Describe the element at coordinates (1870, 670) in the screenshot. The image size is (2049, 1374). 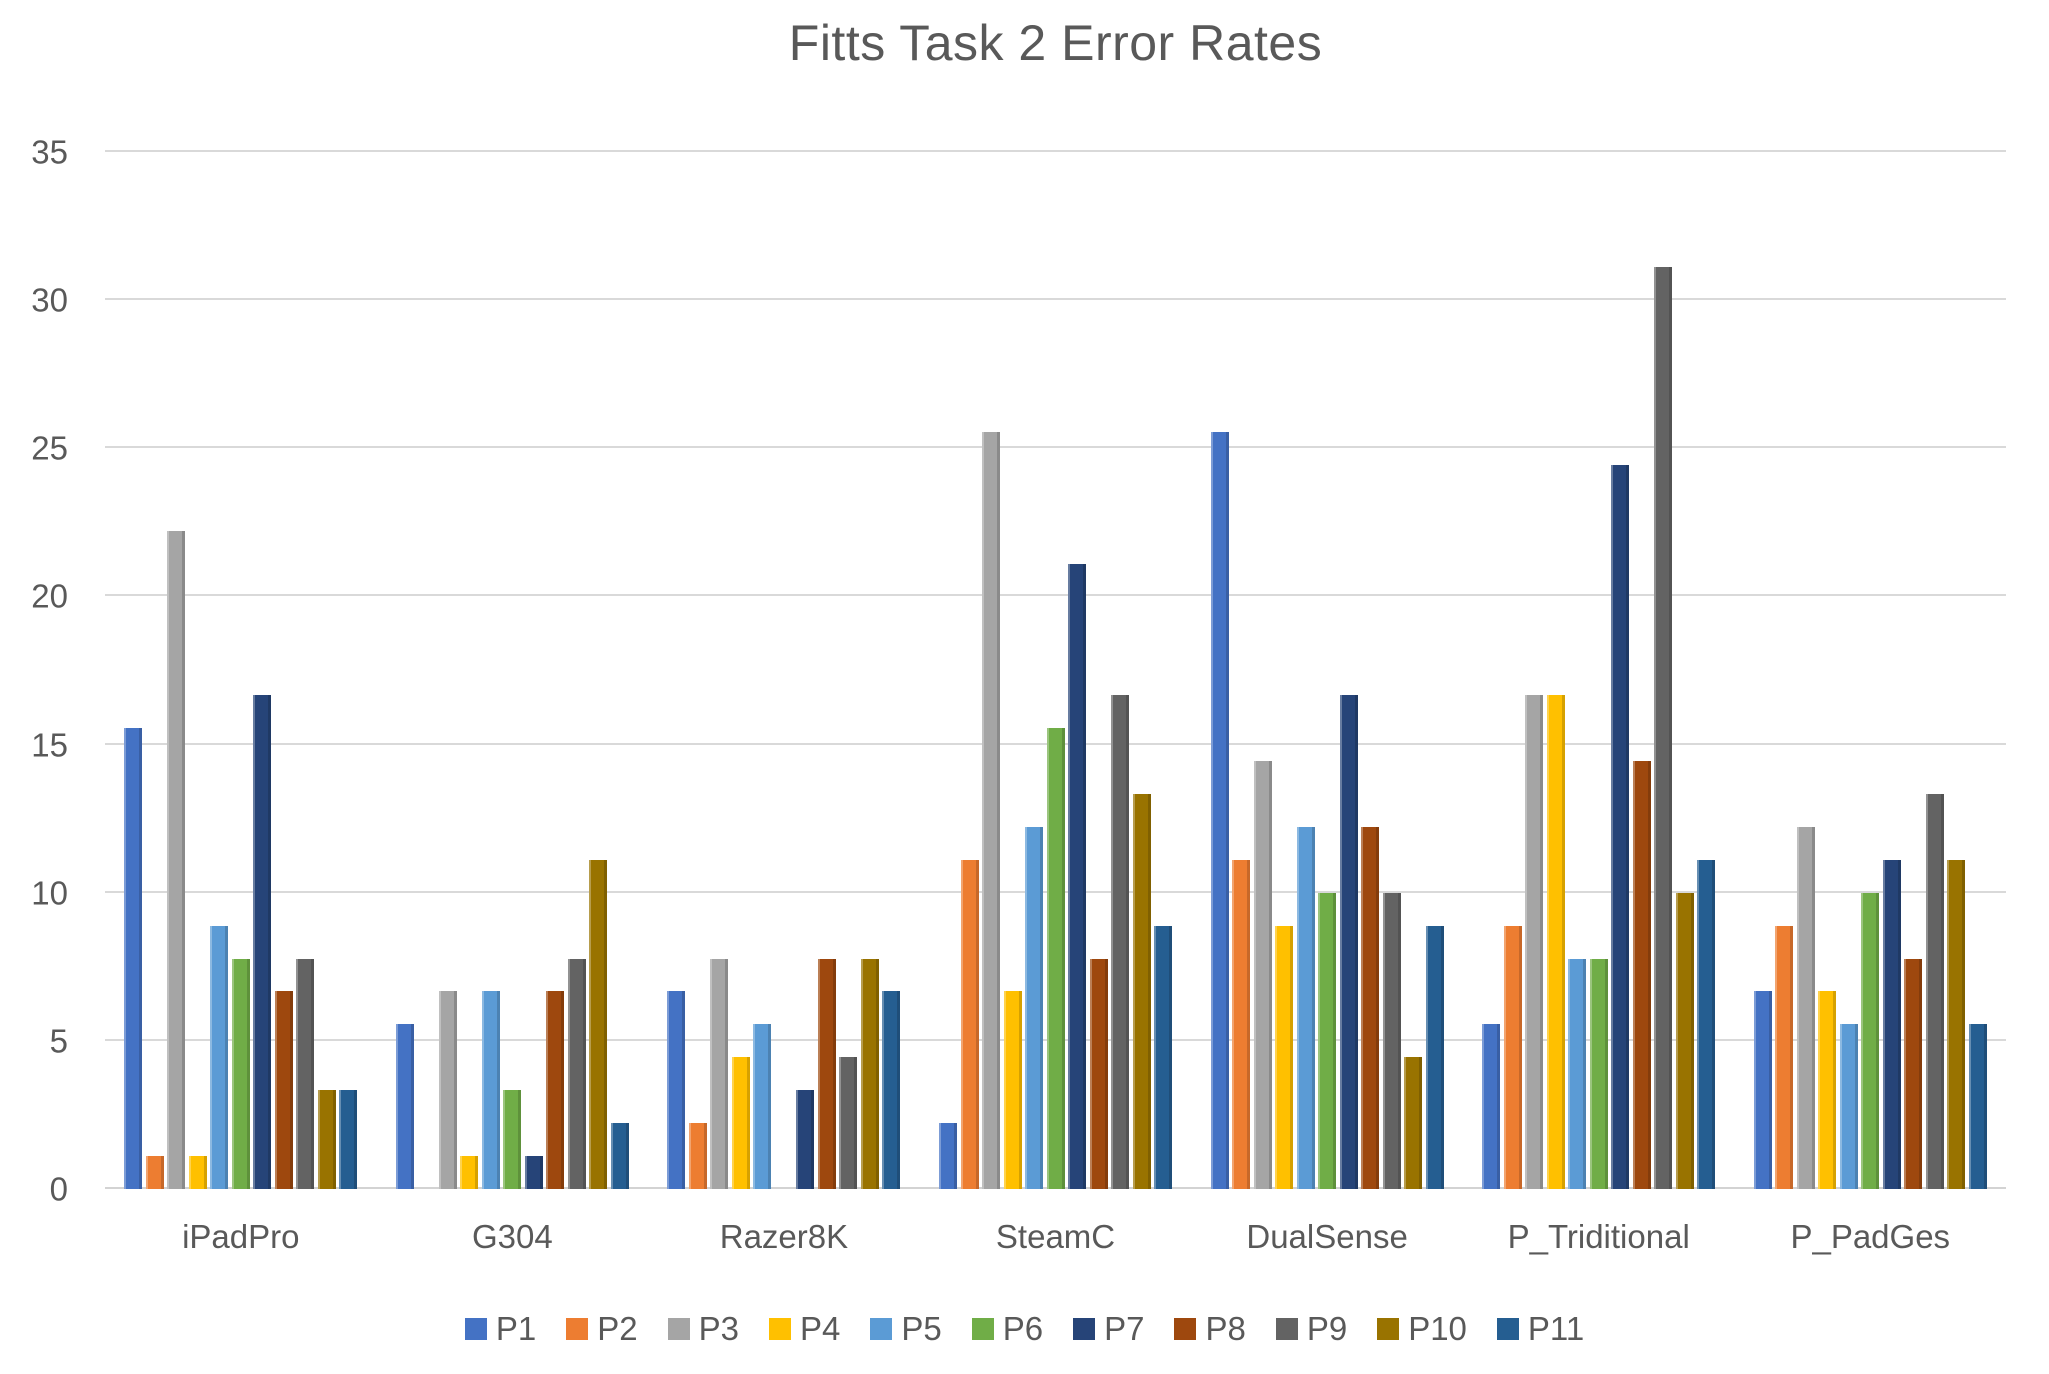
I see `bar-group-P_PadGes` at that location.